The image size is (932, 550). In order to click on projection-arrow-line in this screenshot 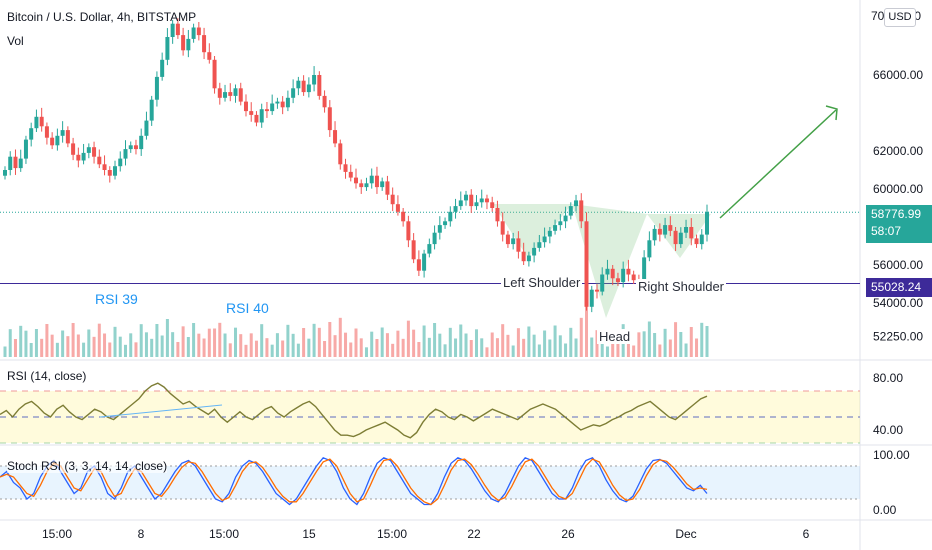, I will do `click(778, 164)`.